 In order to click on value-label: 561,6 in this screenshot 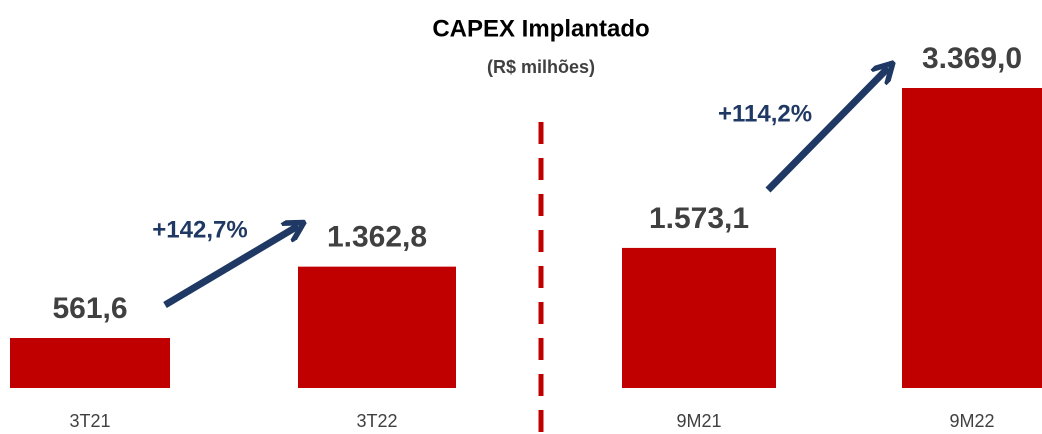, I will do `click(89, 308)`.